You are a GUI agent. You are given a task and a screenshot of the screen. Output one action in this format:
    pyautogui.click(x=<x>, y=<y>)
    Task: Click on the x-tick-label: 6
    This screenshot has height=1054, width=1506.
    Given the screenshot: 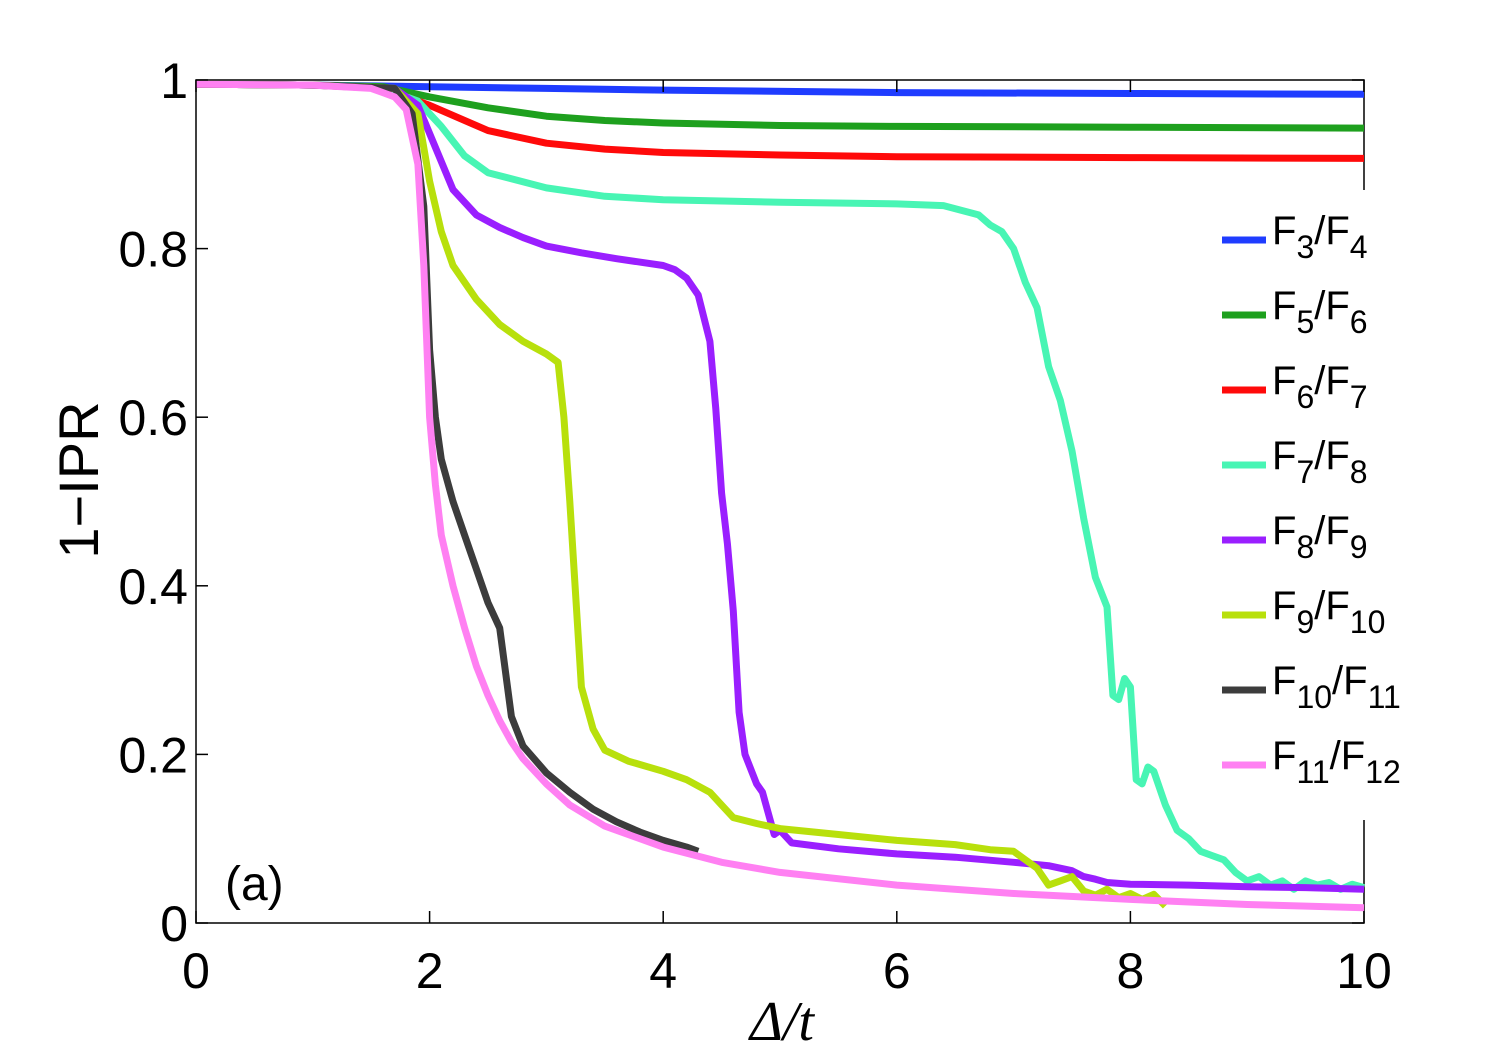 What is the action you would take?
    pyautogui.click(x=897, y=971)
    